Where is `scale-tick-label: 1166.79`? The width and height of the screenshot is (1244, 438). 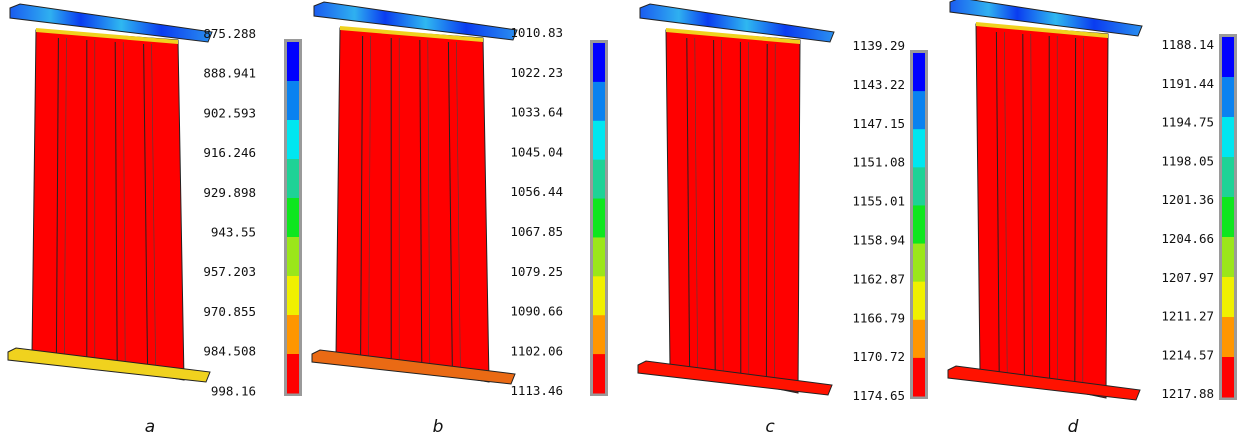
scale-tick-label: 1166.79 is located at coordinates (878, 317).